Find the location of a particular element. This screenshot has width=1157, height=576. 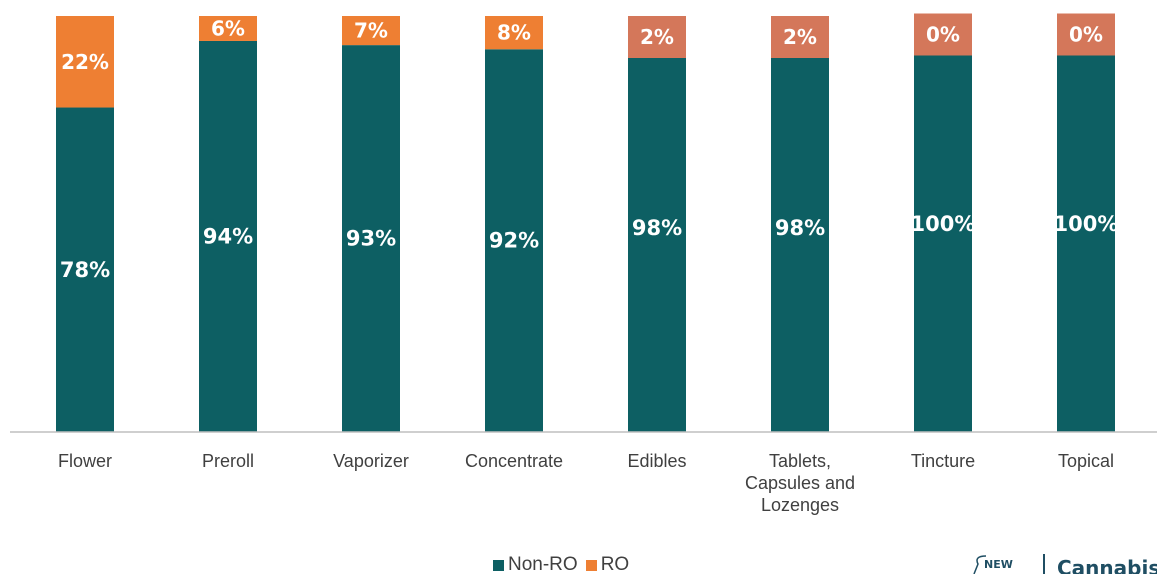

category-label-7: Topical is located at coordinates (1086, 461).